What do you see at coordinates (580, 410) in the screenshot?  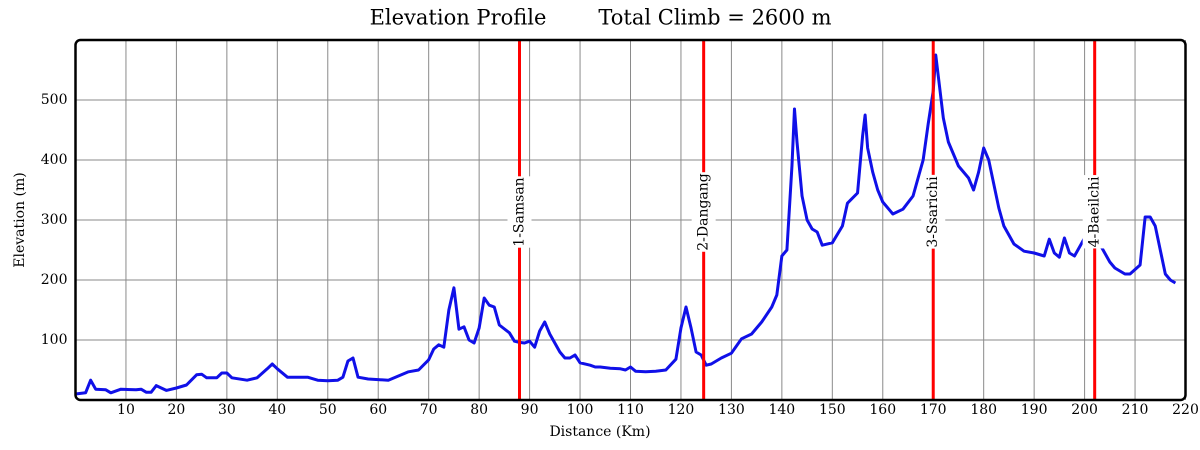 I see `x-tick-label: 100` at bounding box center [580, 410].